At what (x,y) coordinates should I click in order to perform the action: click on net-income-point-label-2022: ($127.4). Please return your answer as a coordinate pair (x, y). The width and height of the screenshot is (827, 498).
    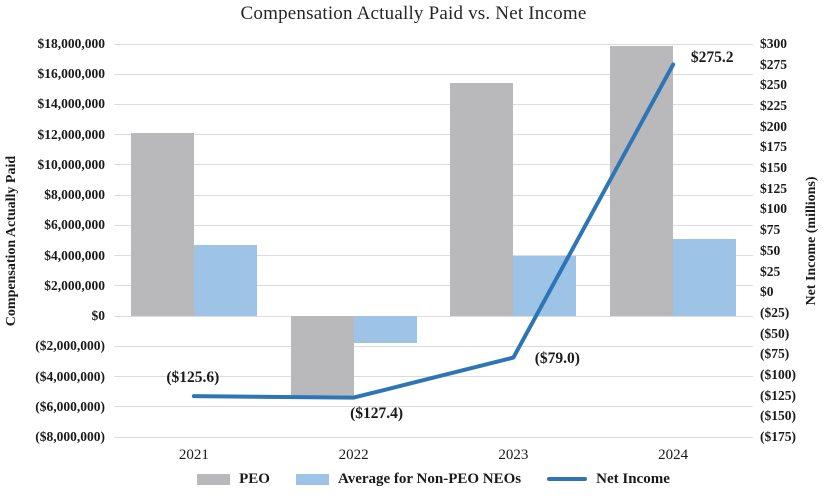
    Looking at the image, I should click on (377, 413).